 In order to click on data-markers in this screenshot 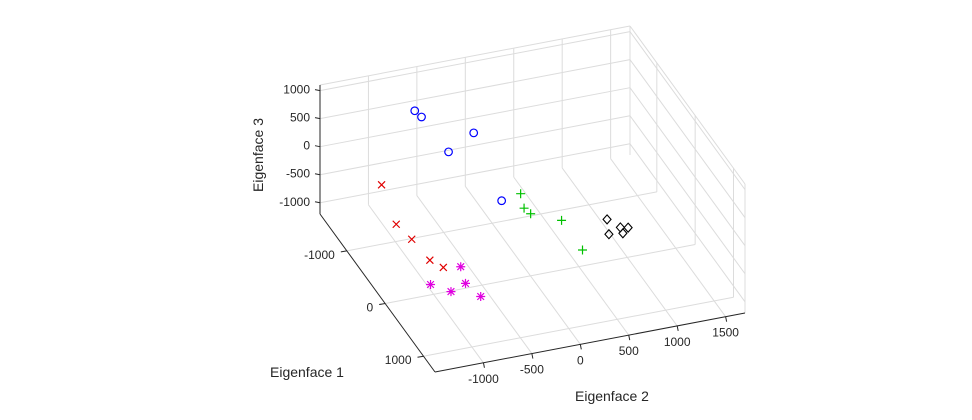, I will do `click(505, 204)`.